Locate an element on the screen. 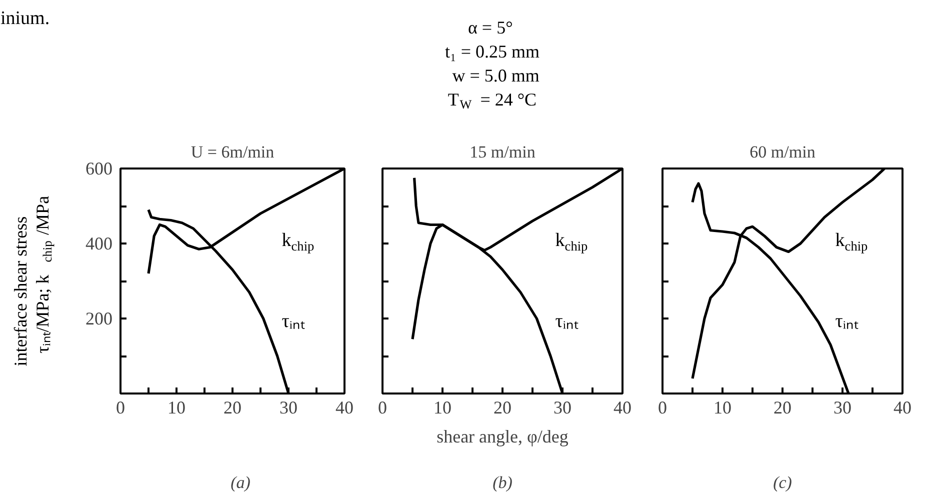 The width and height of the screenshot is (930, 496). y-tick-label: 400 is located at coordinates (99, 244).